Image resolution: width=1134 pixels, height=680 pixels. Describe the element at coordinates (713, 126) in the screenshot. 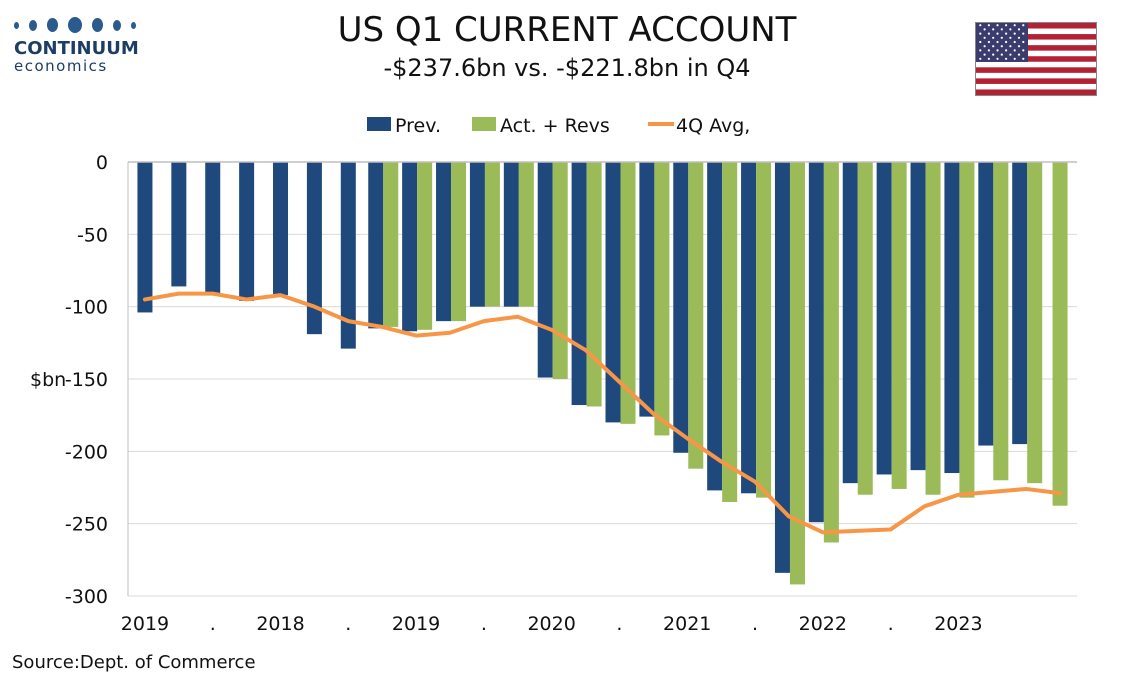

I see `legend-label: 4Q Avg,` at that location.